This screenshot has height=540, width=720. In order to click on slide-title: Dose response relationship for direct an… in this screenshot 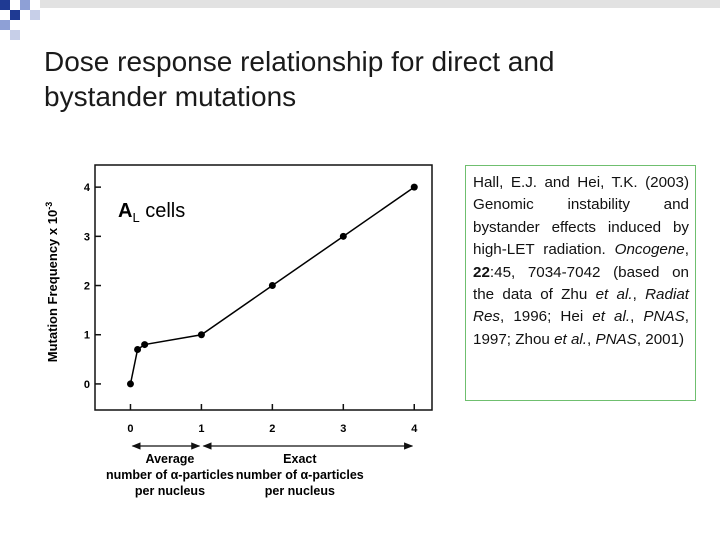, I will do `click(299, 79)`.